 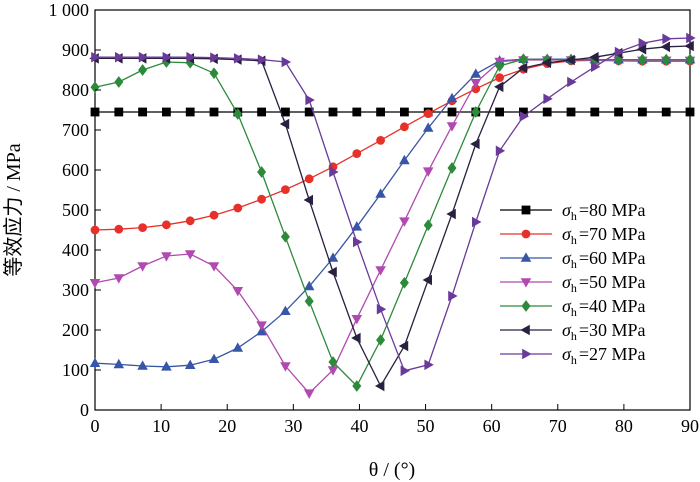 What do you see at coordinates (612, 330) in the screenshot?
I see `legend-value: =30 MPa` at bounding box center [612, 330].